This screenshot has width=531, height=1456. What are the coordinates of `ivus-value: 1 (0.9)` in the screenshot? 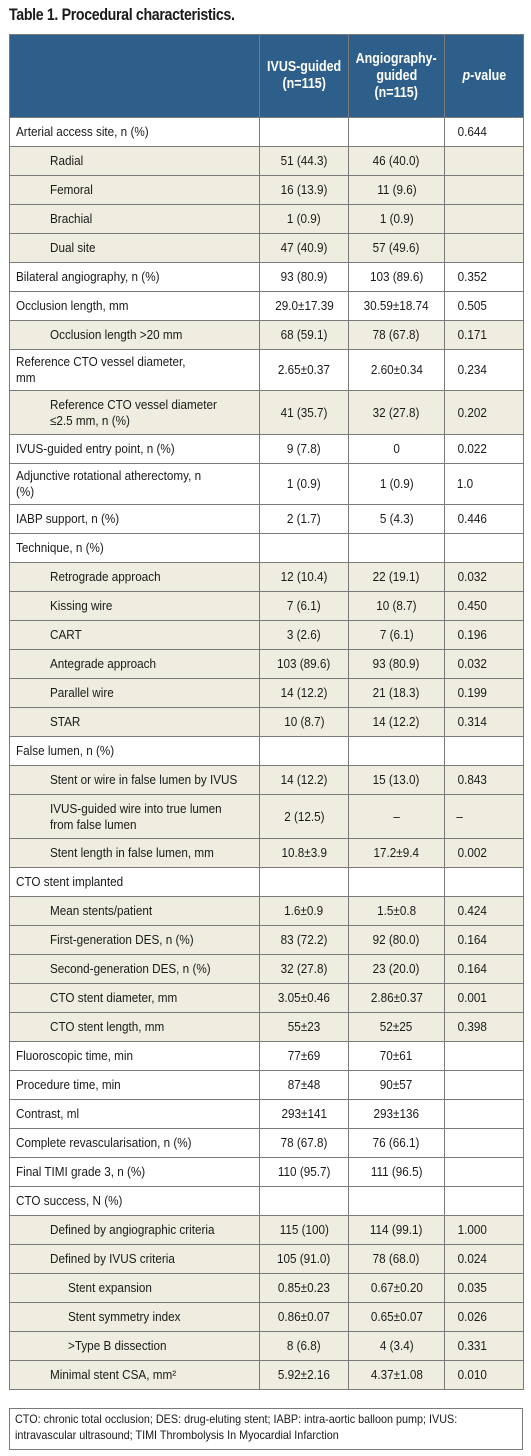 It's located at (304, 219).